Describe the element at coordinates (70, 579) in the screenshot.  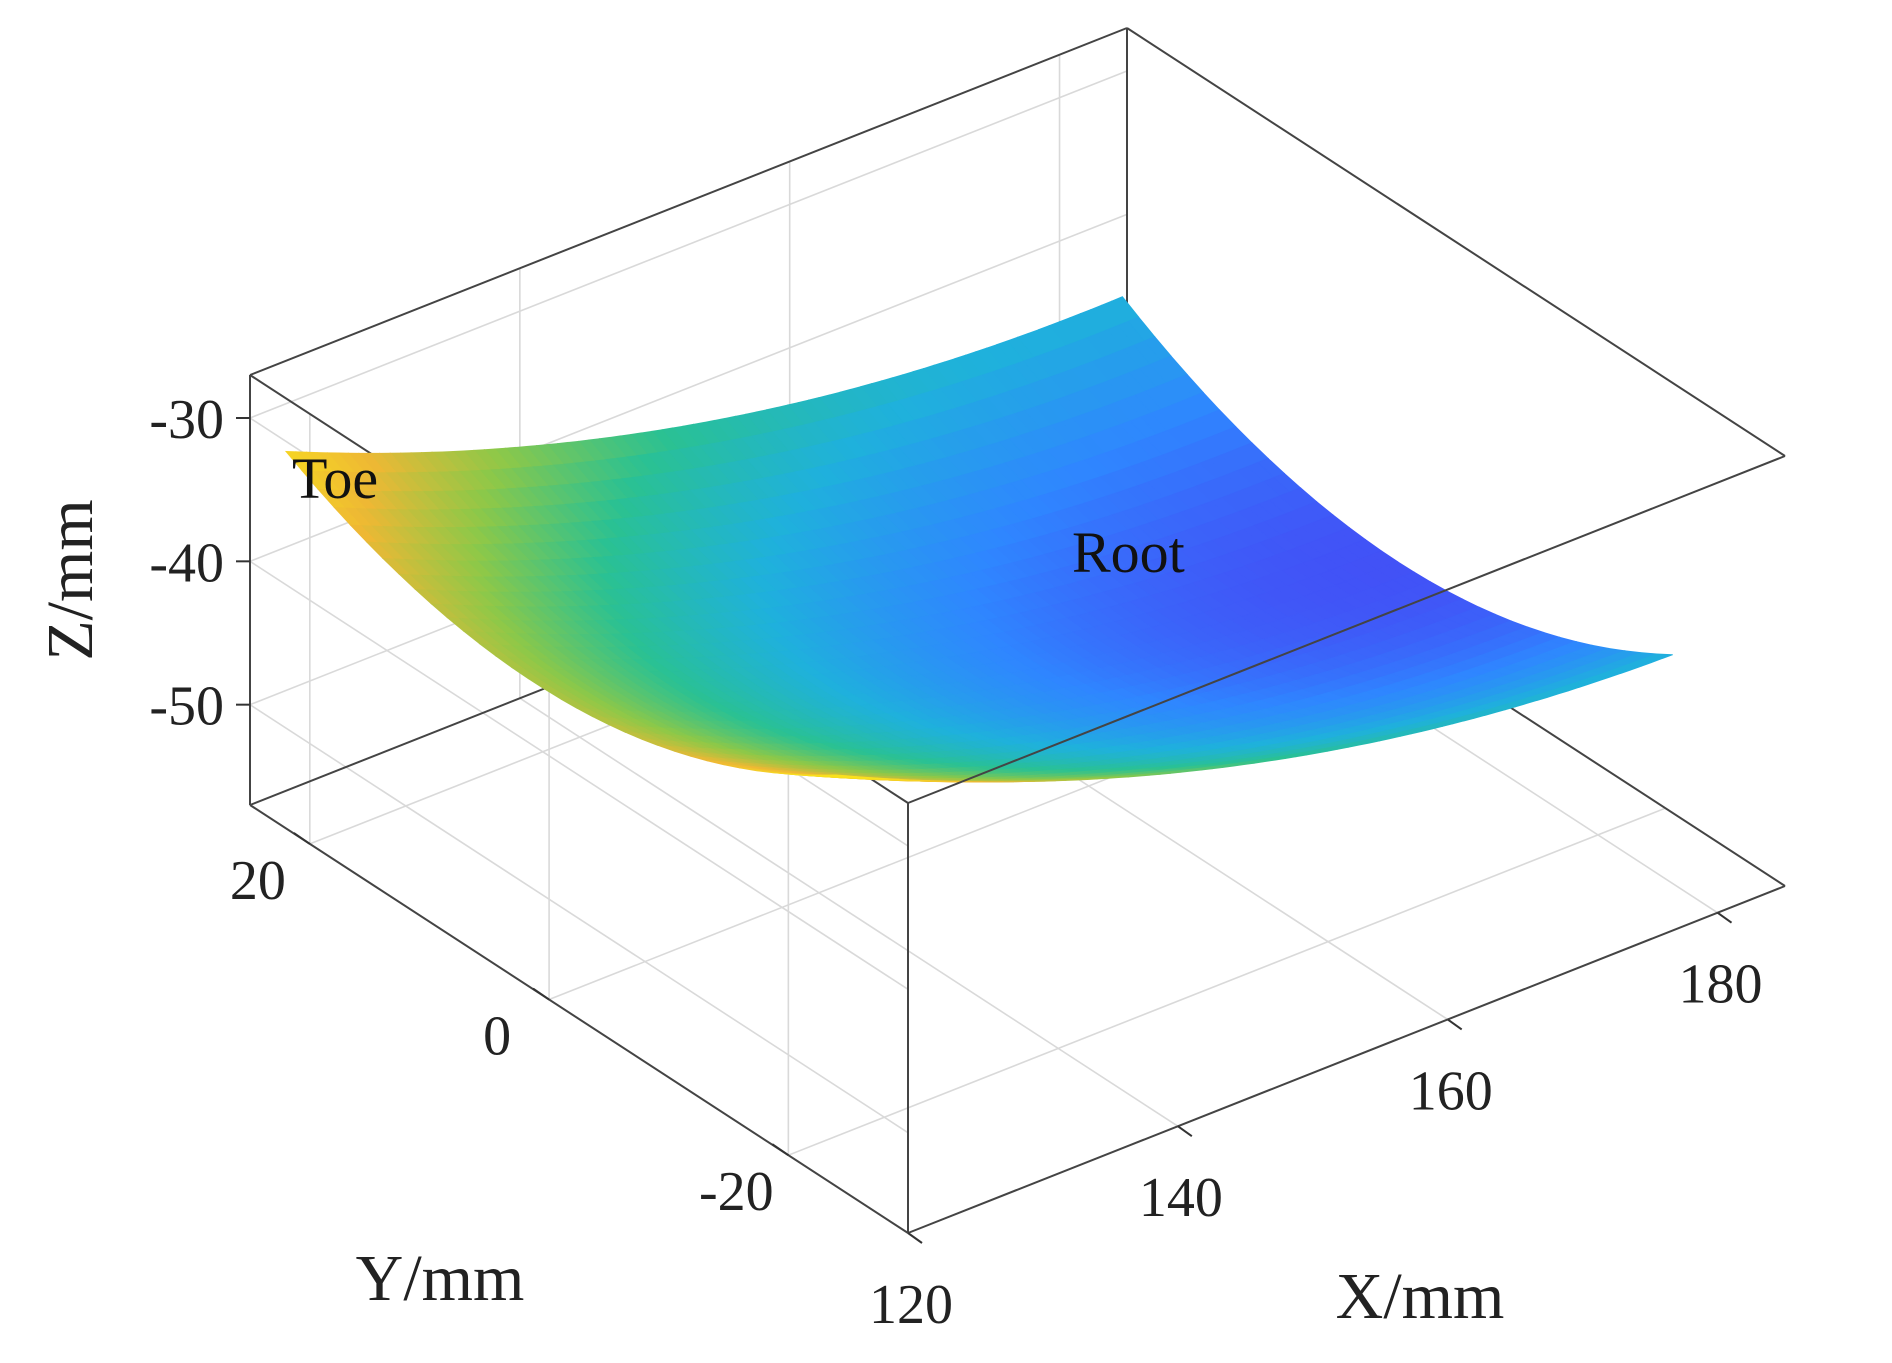
I see `z-axis-label: Z/mm` at that location.